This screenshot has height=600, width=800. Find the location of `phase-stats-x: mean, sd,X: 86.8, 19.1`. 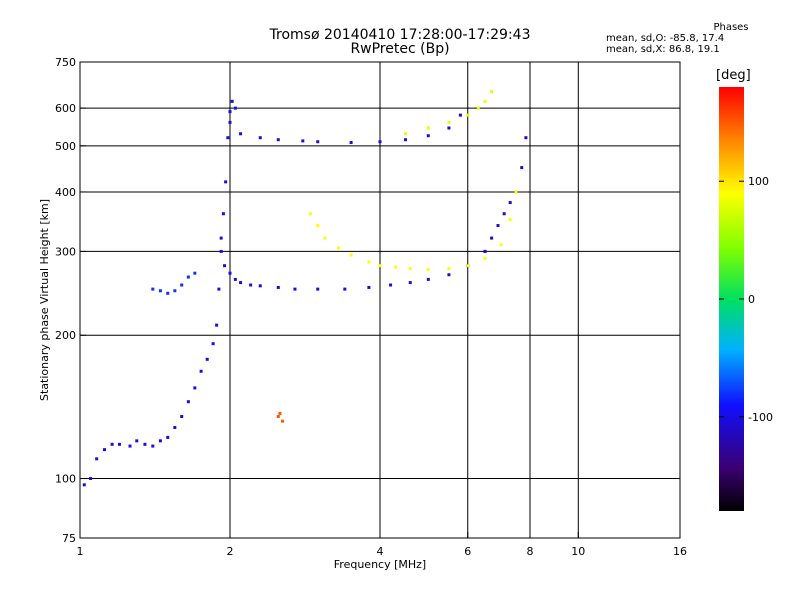

phase-stats-x: mean, sd,X: 86.8, 19.1 is located at coordinates (663, 49).